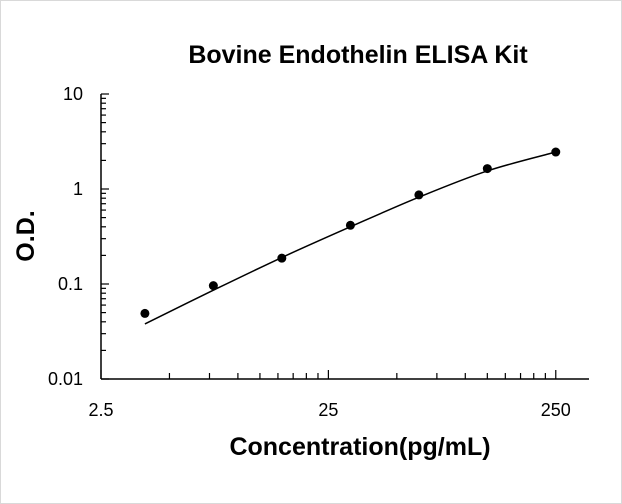 The height and width of the screenshot is (504, 622). I want to click on x-axis-title: Concentration(pg/mL), so click(359, 447).